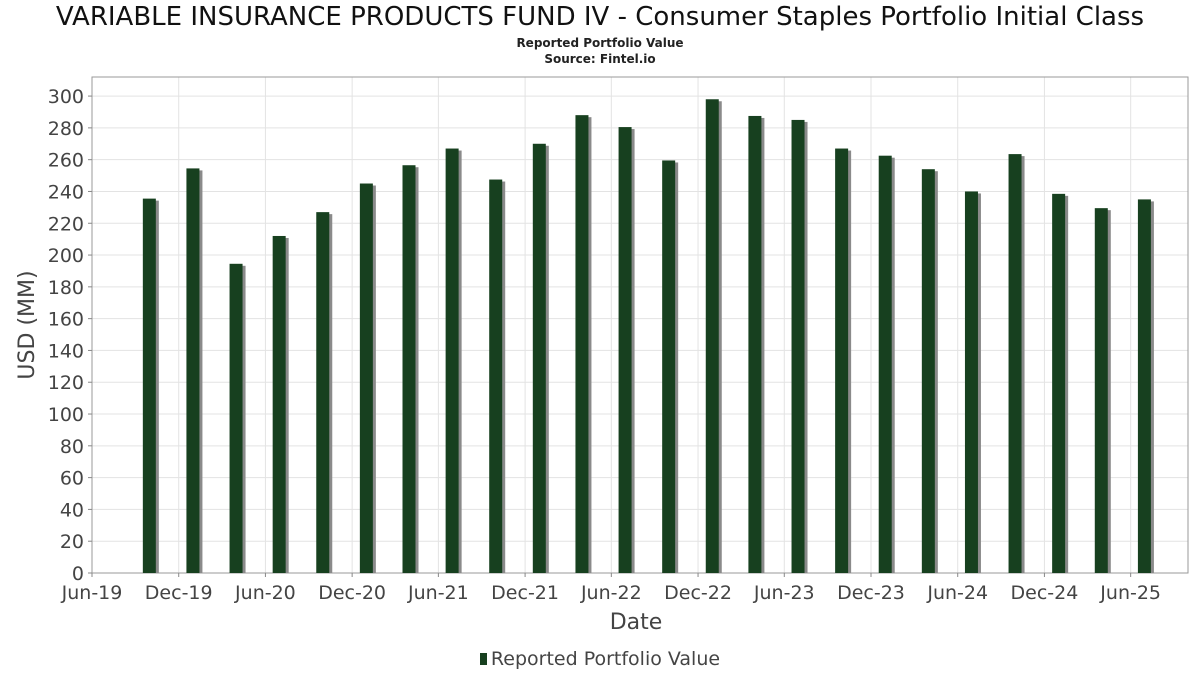 This screenshot has width=1200, height=675. What do you see at coordinates (66, 129) in the screenshot?
I see `y-tick-label: 280` at bounding box center [66, 129].